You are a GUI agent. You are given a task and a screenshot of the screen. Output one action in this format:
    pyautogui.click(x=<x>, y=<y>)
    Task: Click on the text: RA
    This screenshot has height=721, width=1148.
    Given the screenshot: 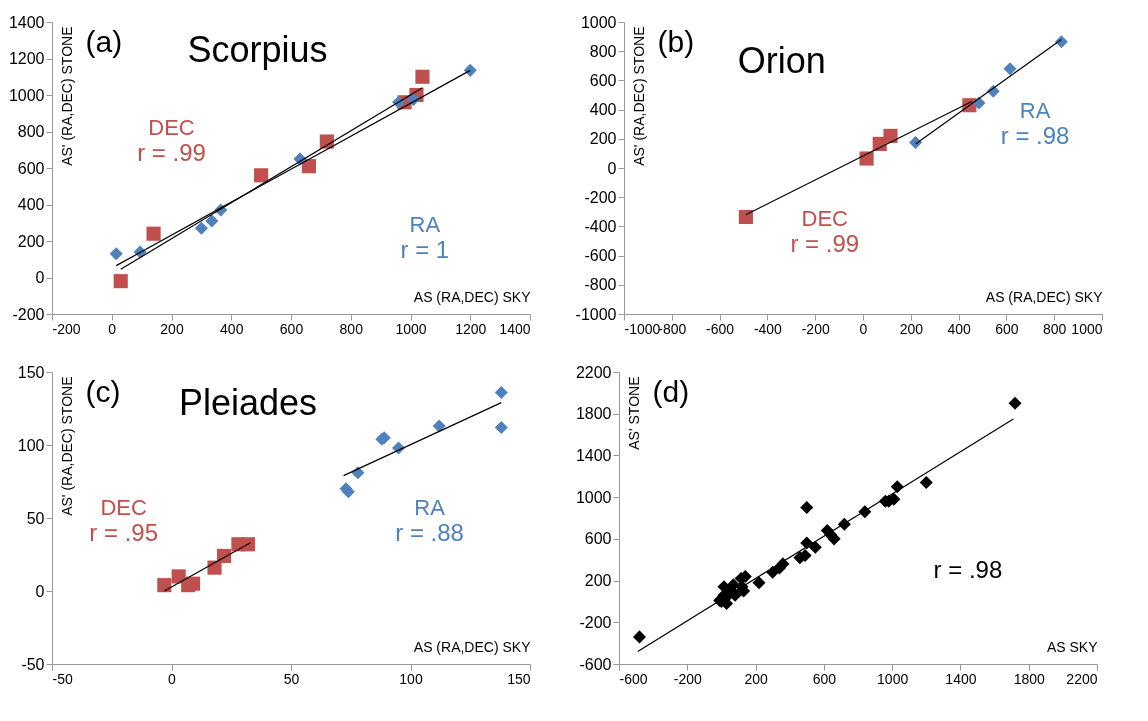 What is the action you would take?
    pyautogui.click(x=425, y=224)
    